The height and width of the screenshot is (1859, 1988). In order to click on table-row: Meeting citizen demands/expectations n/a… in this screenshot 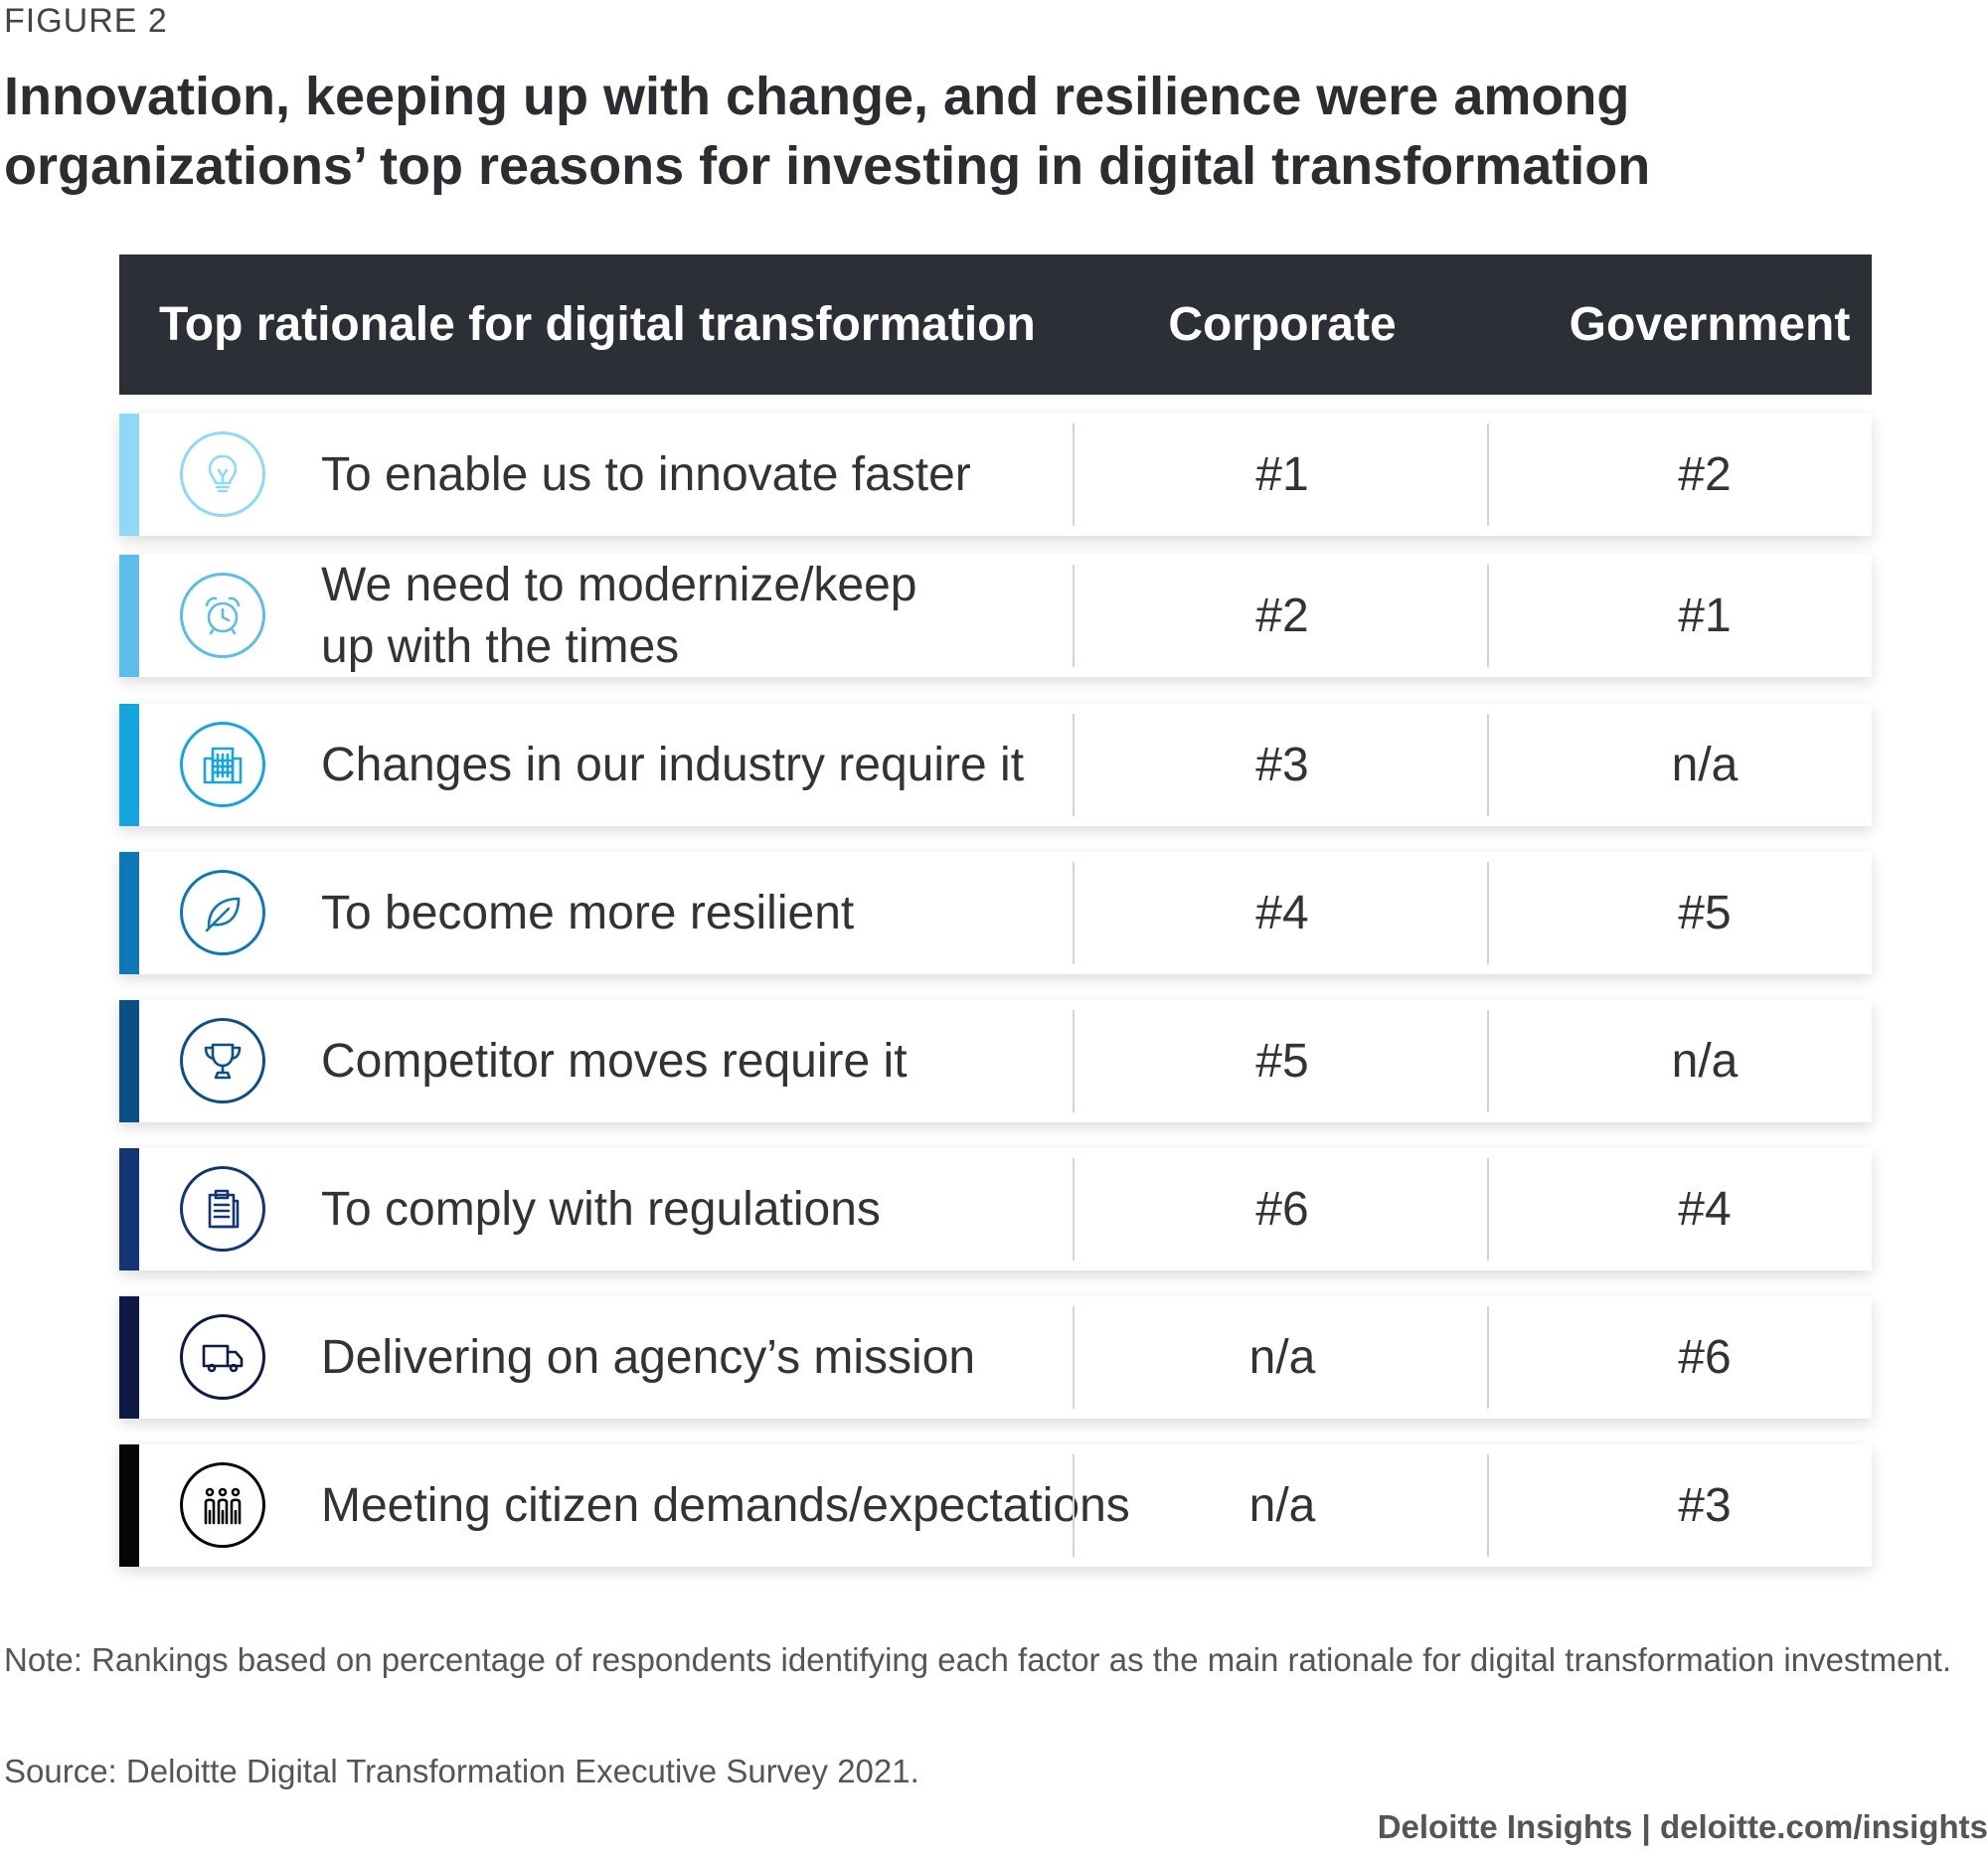, I will do `click(995, 1506)`.